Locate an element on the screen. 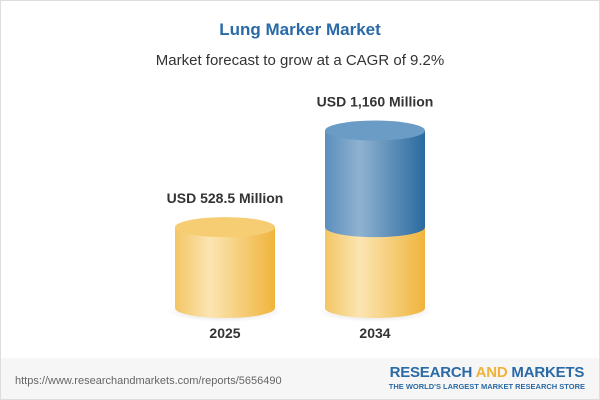 This screenshot has height=400, width=600. cylinder-body-growth is located at coordinates (375, 184).